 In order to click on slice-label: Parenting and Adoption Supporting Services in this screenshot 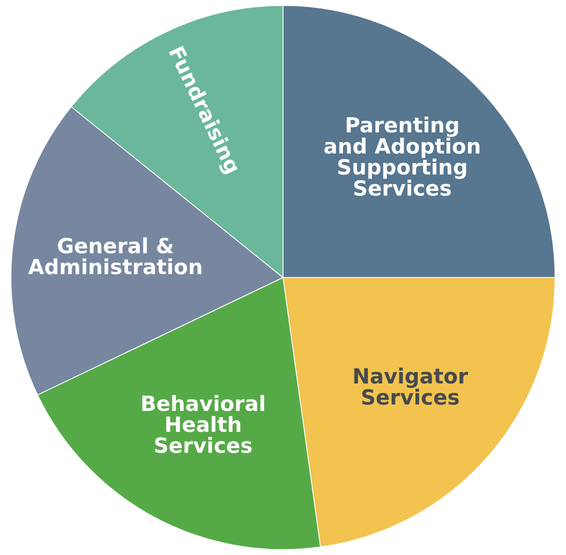, I will do `click(402, 156)`.